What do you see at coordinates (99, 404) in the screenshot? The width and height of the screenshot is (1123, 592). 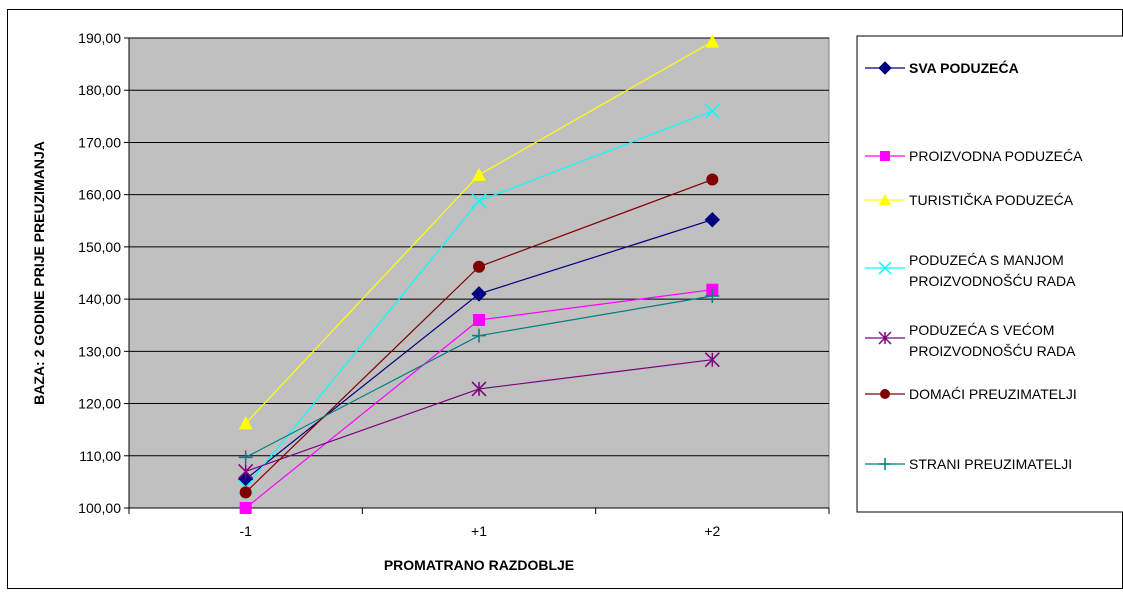 I see `y-tick-label: 120,00` at bounding box center [99, 404].